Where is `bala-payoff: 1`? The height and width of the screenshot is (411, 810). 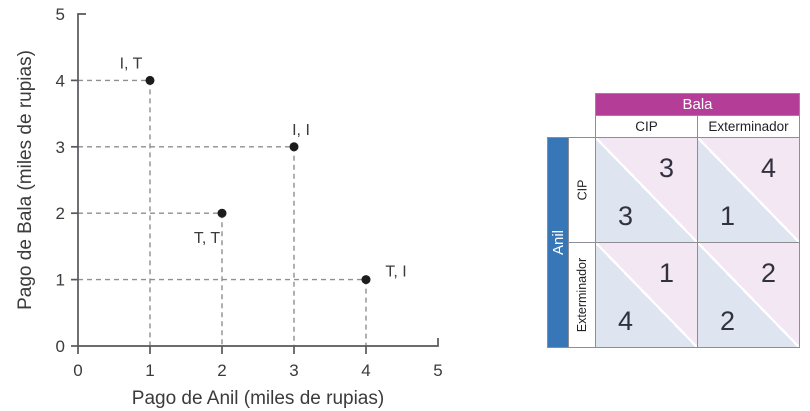 bala-payoff: 1 is located at coordinates (666, 273).